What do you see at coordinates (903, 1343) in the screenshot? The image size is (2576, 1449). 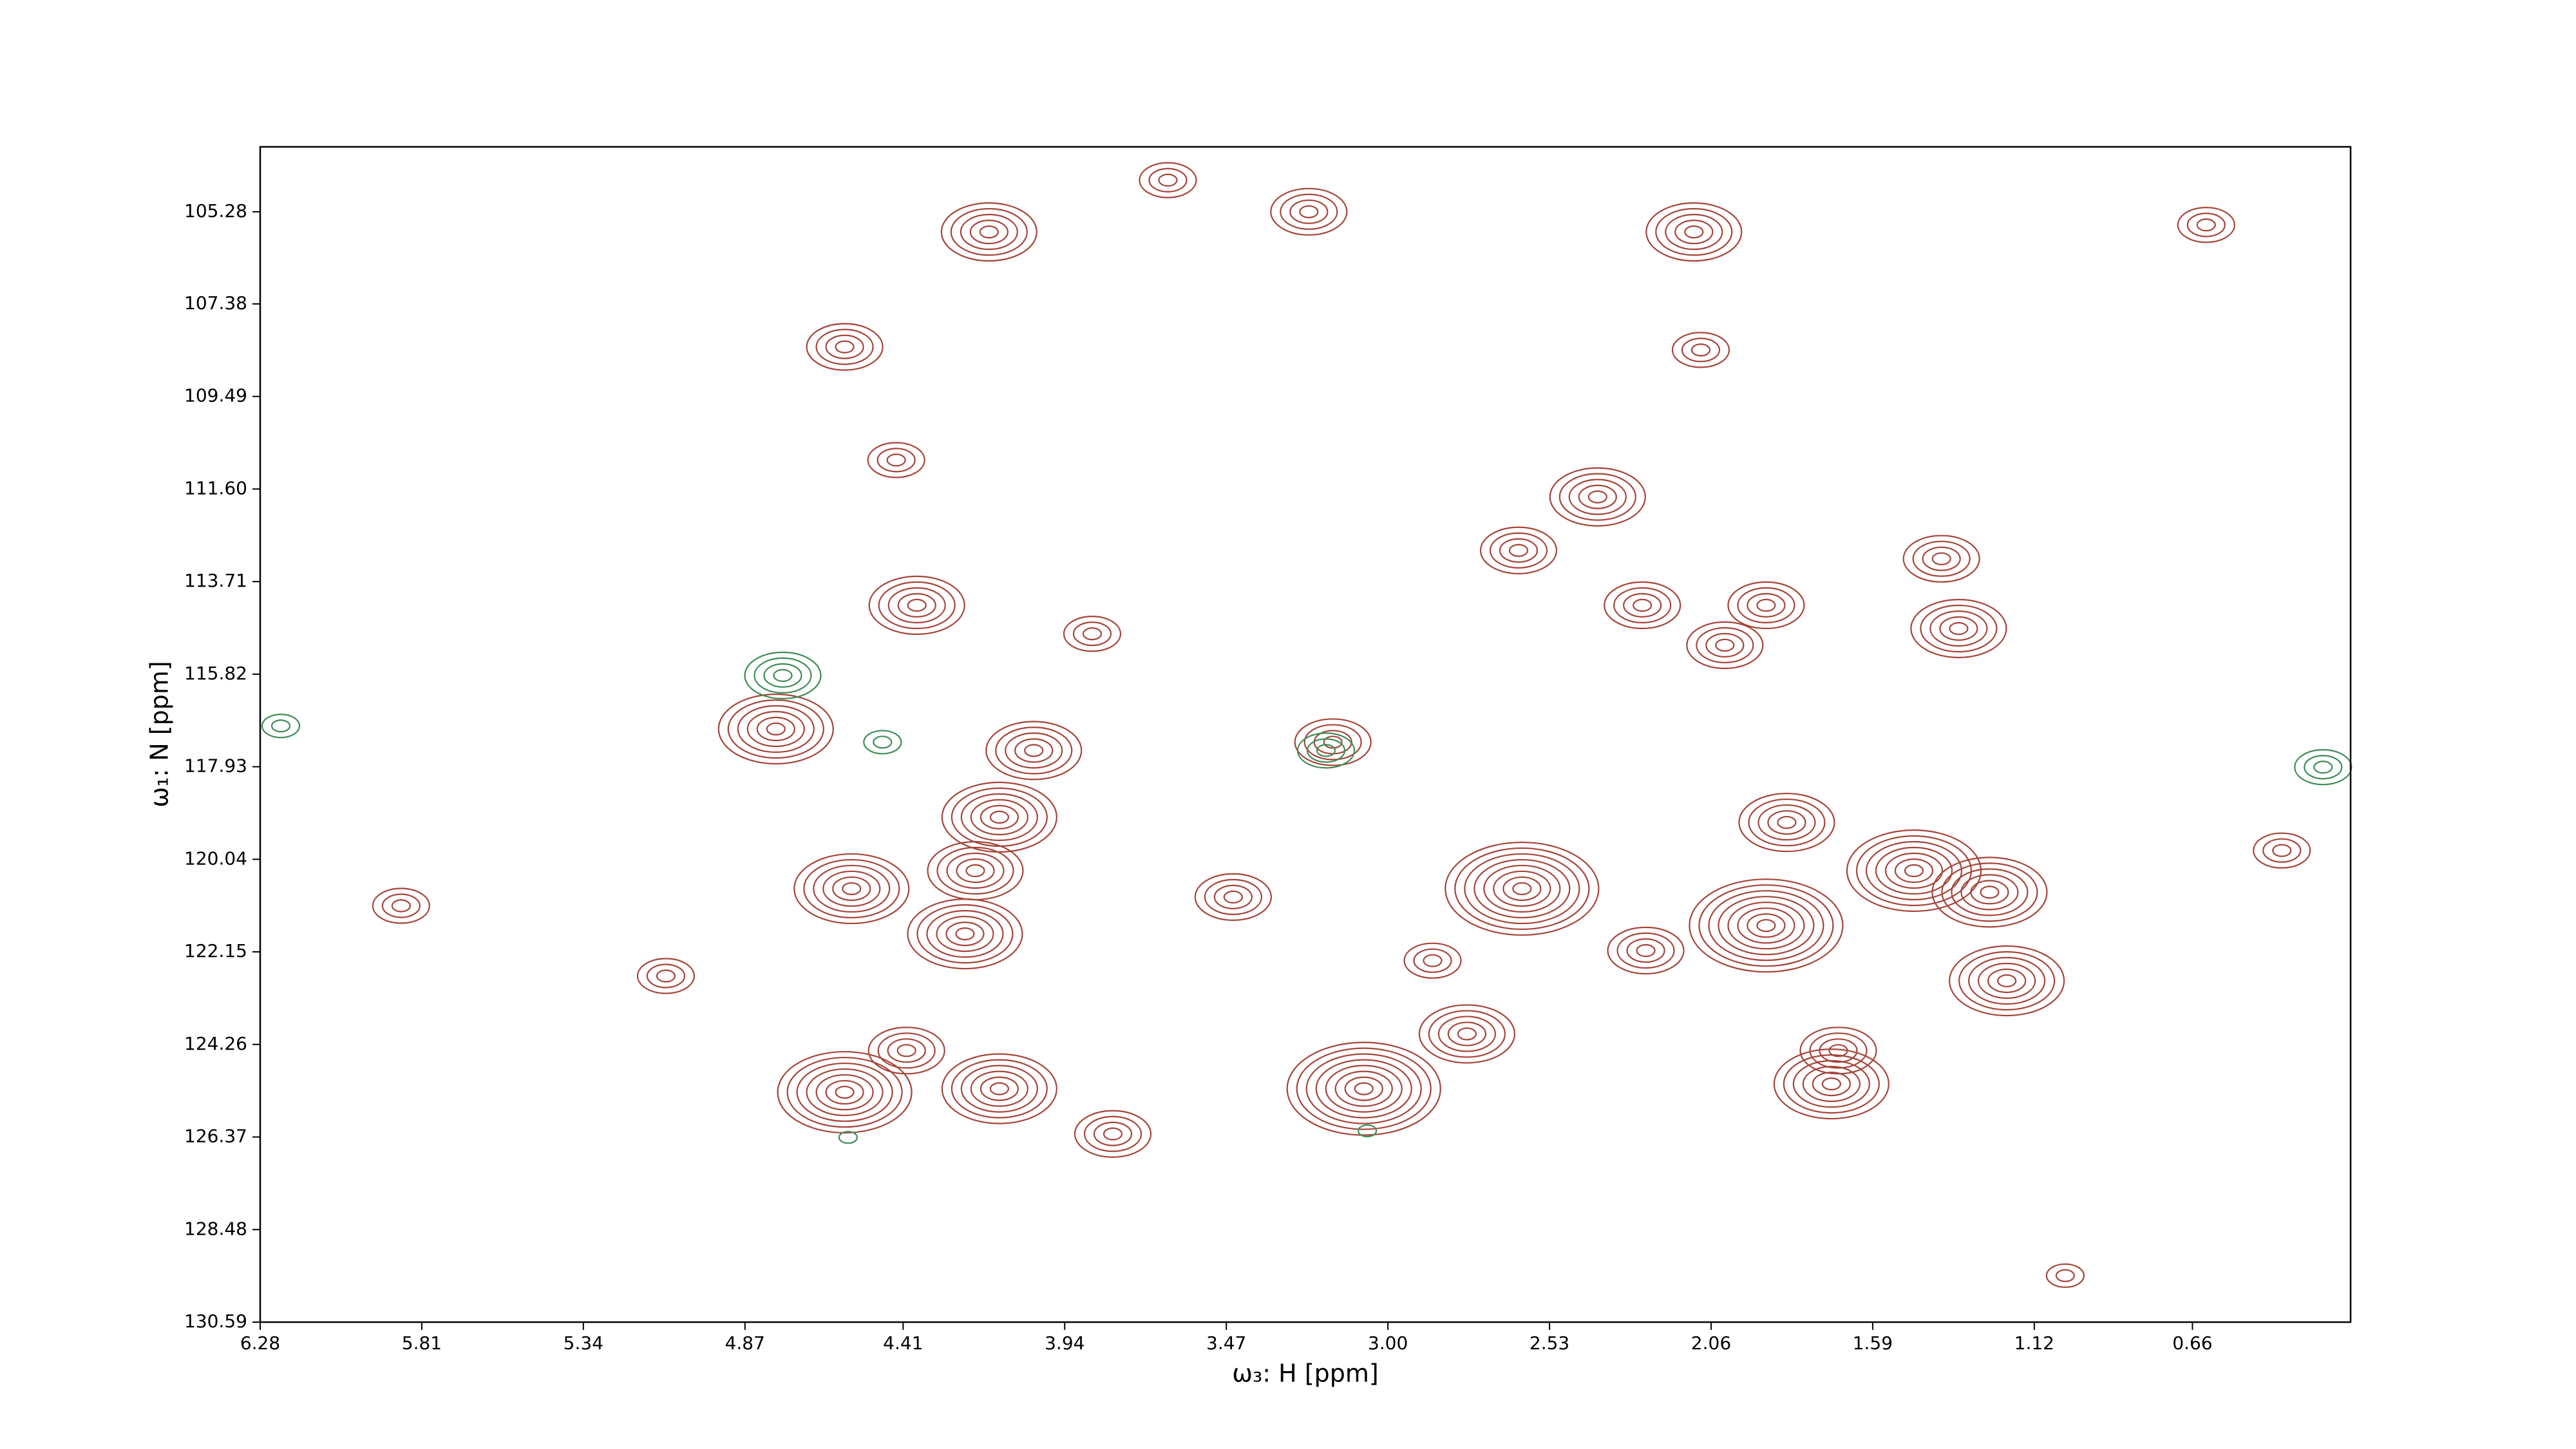 I see `x-tick-label: 4.41` at bounding box center [903, 1343].